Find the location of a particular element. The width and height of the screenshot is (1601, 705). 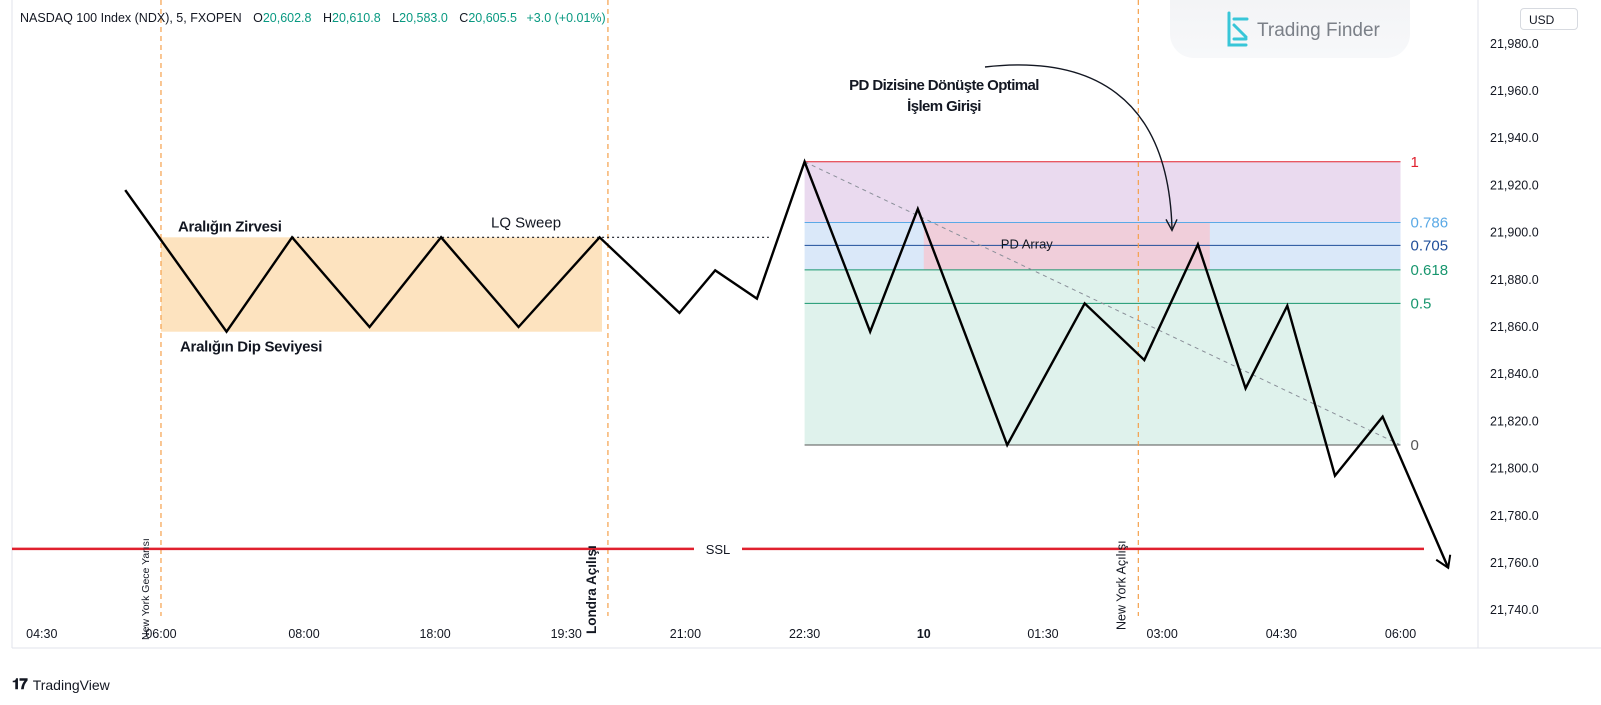

fib-level-label: 0.786 is located at coordinates (1430, 222).